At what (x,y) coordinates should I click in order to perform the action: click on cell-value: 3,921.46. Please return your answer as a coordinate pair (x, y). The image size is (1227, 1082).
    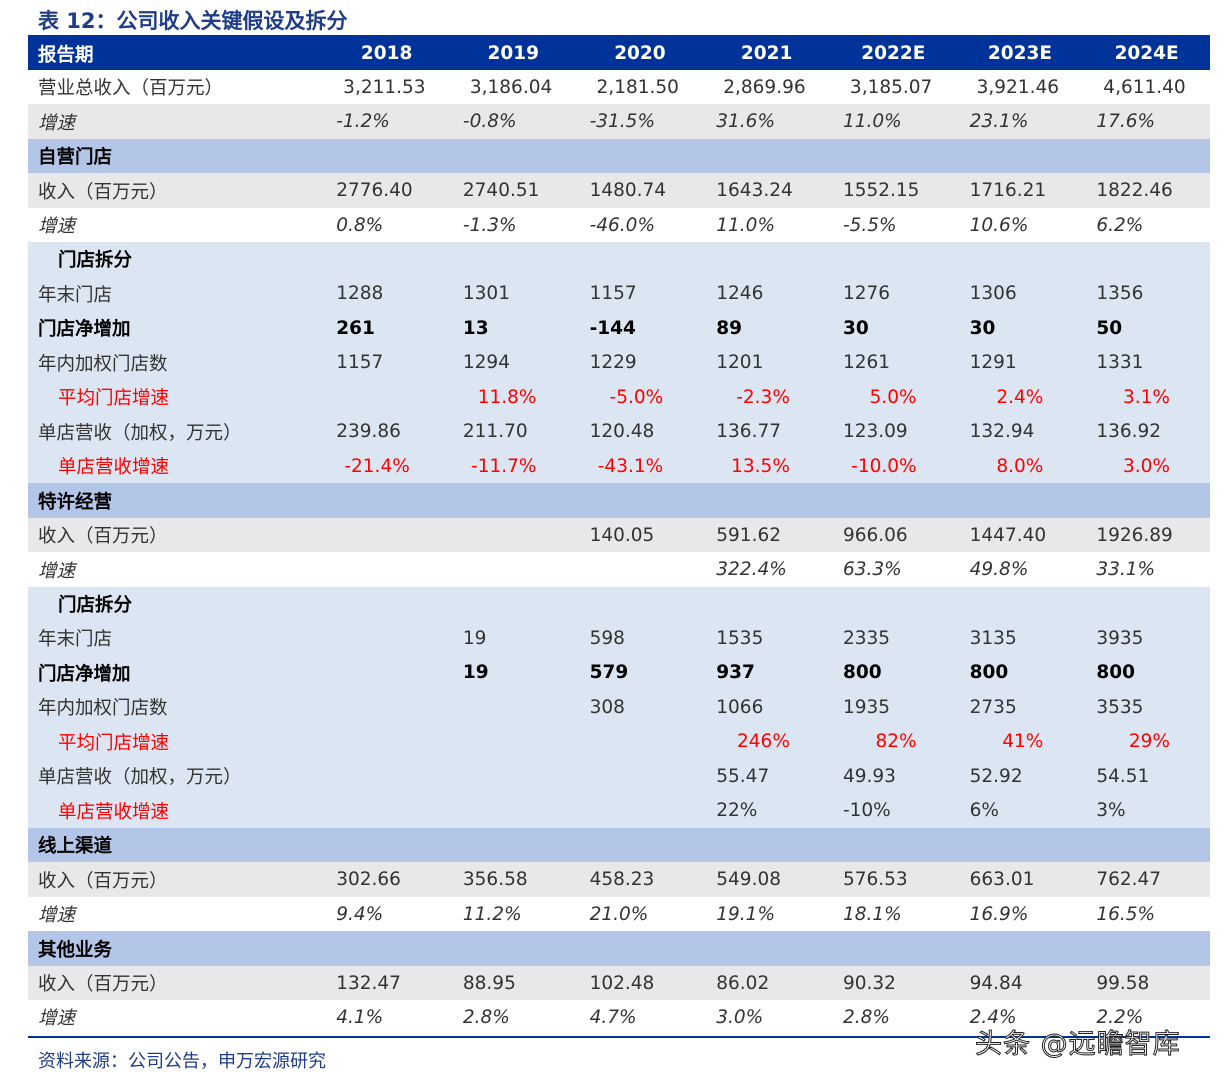
    Looking at the image, I should click on (1017, 87).